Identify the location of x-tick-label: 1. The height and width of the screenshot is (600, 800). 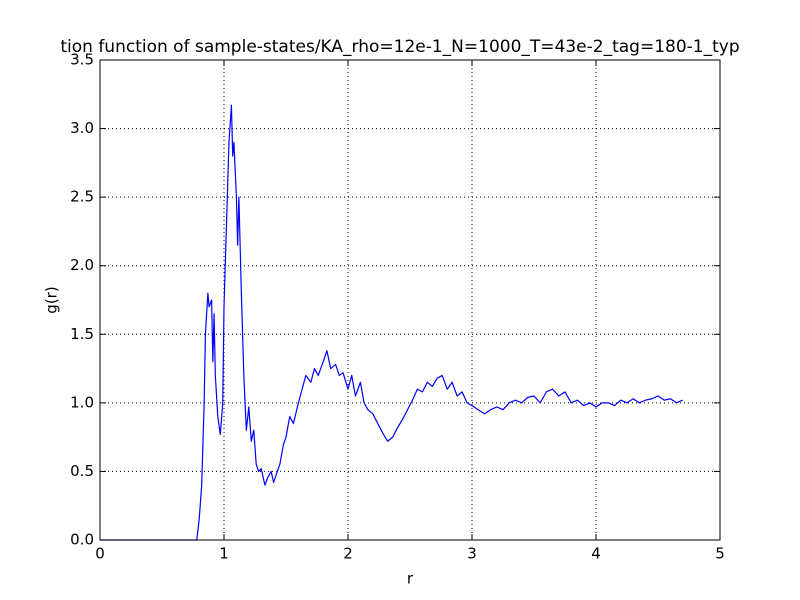
(224, 554).